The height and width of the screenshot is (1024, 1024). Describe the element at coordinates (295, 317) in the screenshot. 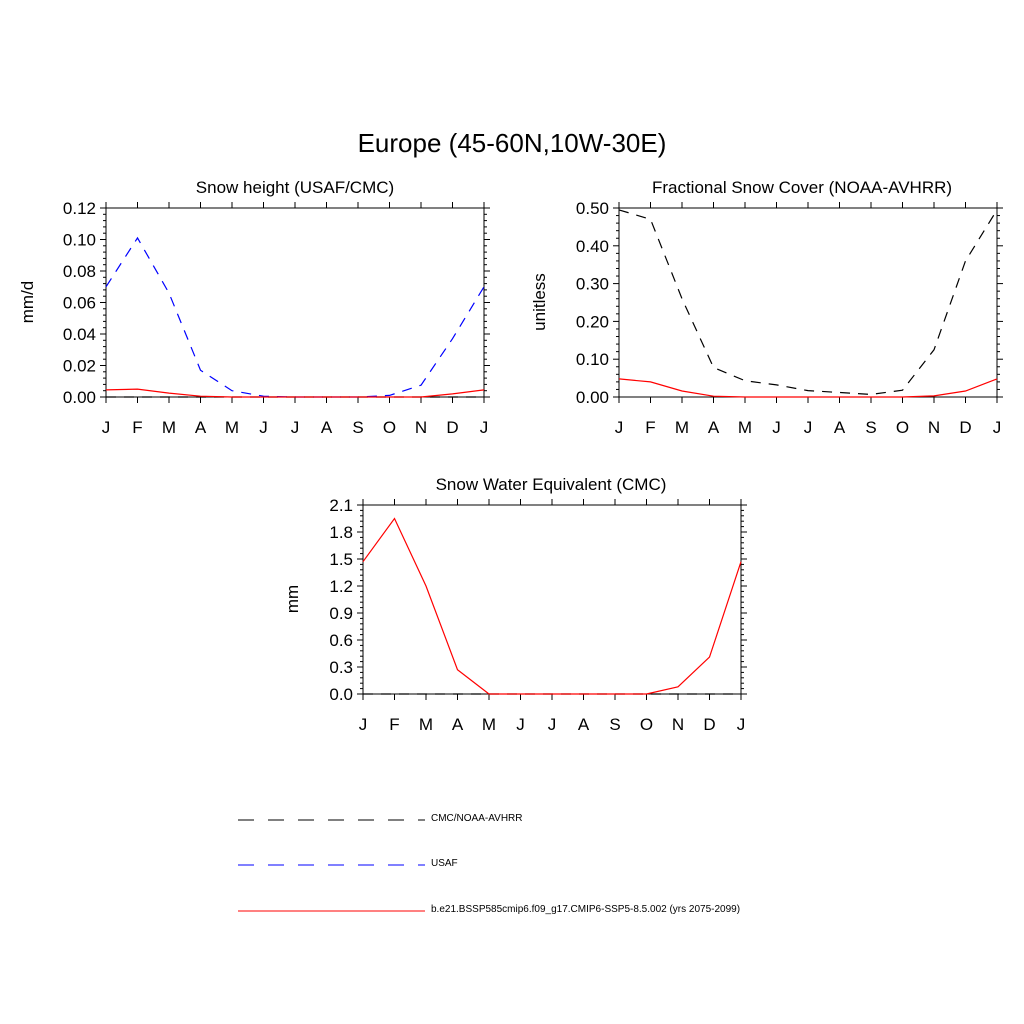

I see `panel1-series-usaf` at that location.